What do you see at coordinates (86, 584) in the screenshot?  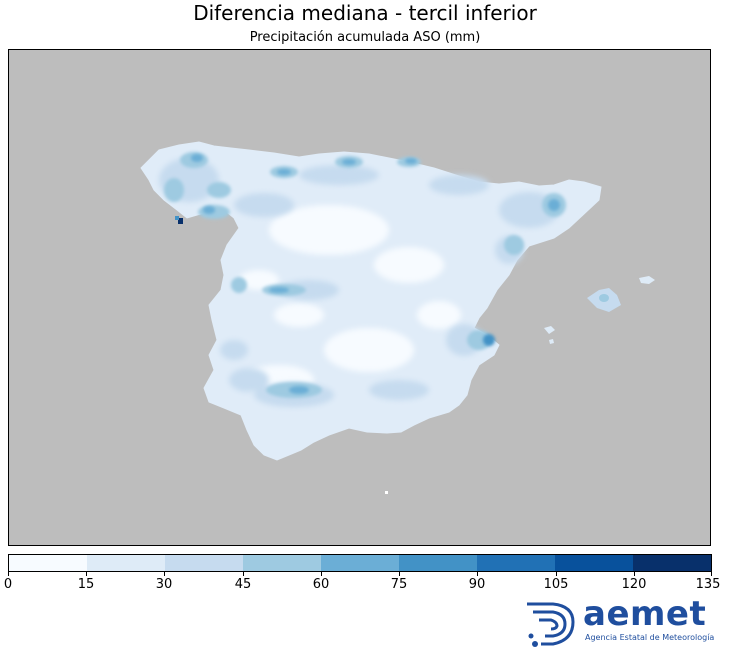 I see `tick-label: 15` at bounding box center [86, 584].